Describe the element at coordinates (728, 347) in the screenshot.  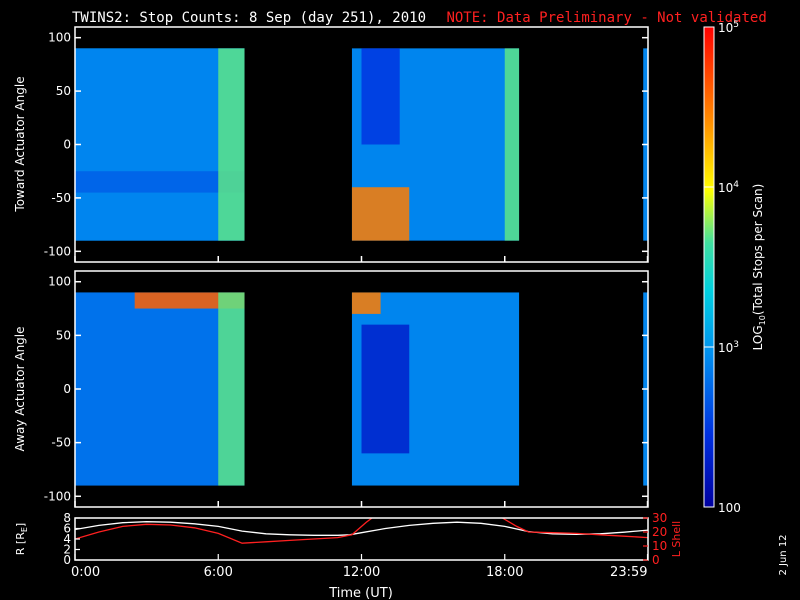
I see `colorbar-tick-label-2: 10³` at that location.